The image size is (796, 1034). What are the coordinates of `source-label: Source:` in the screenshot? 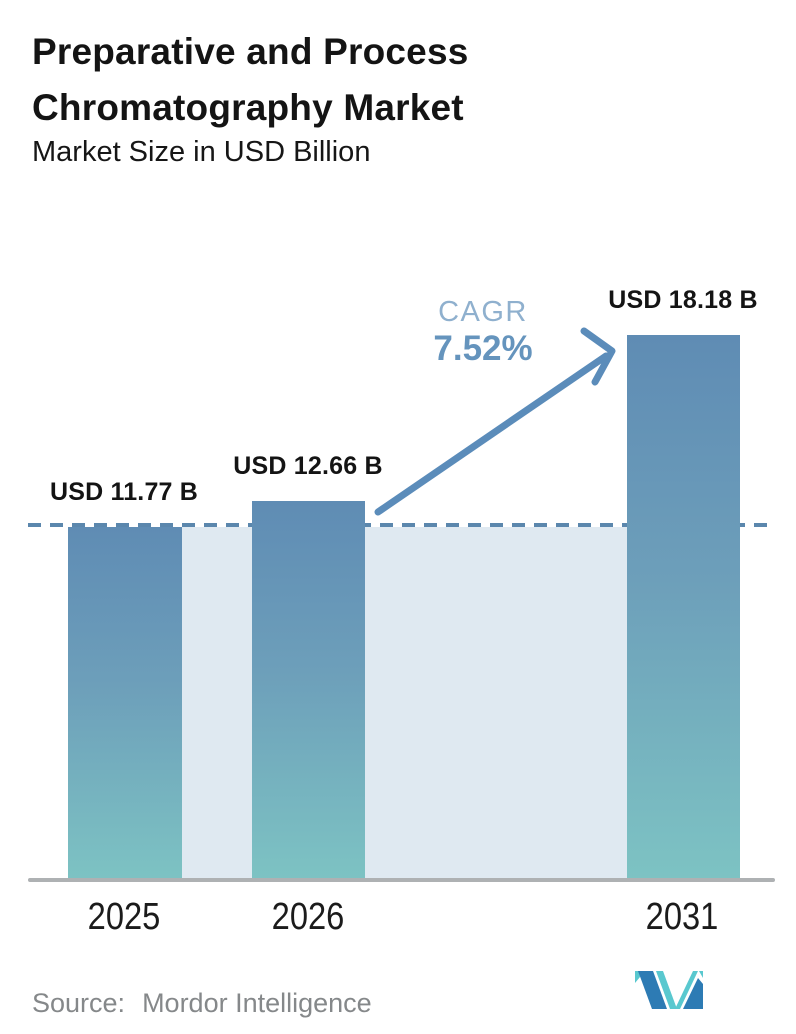 It's located at (79, 1003).